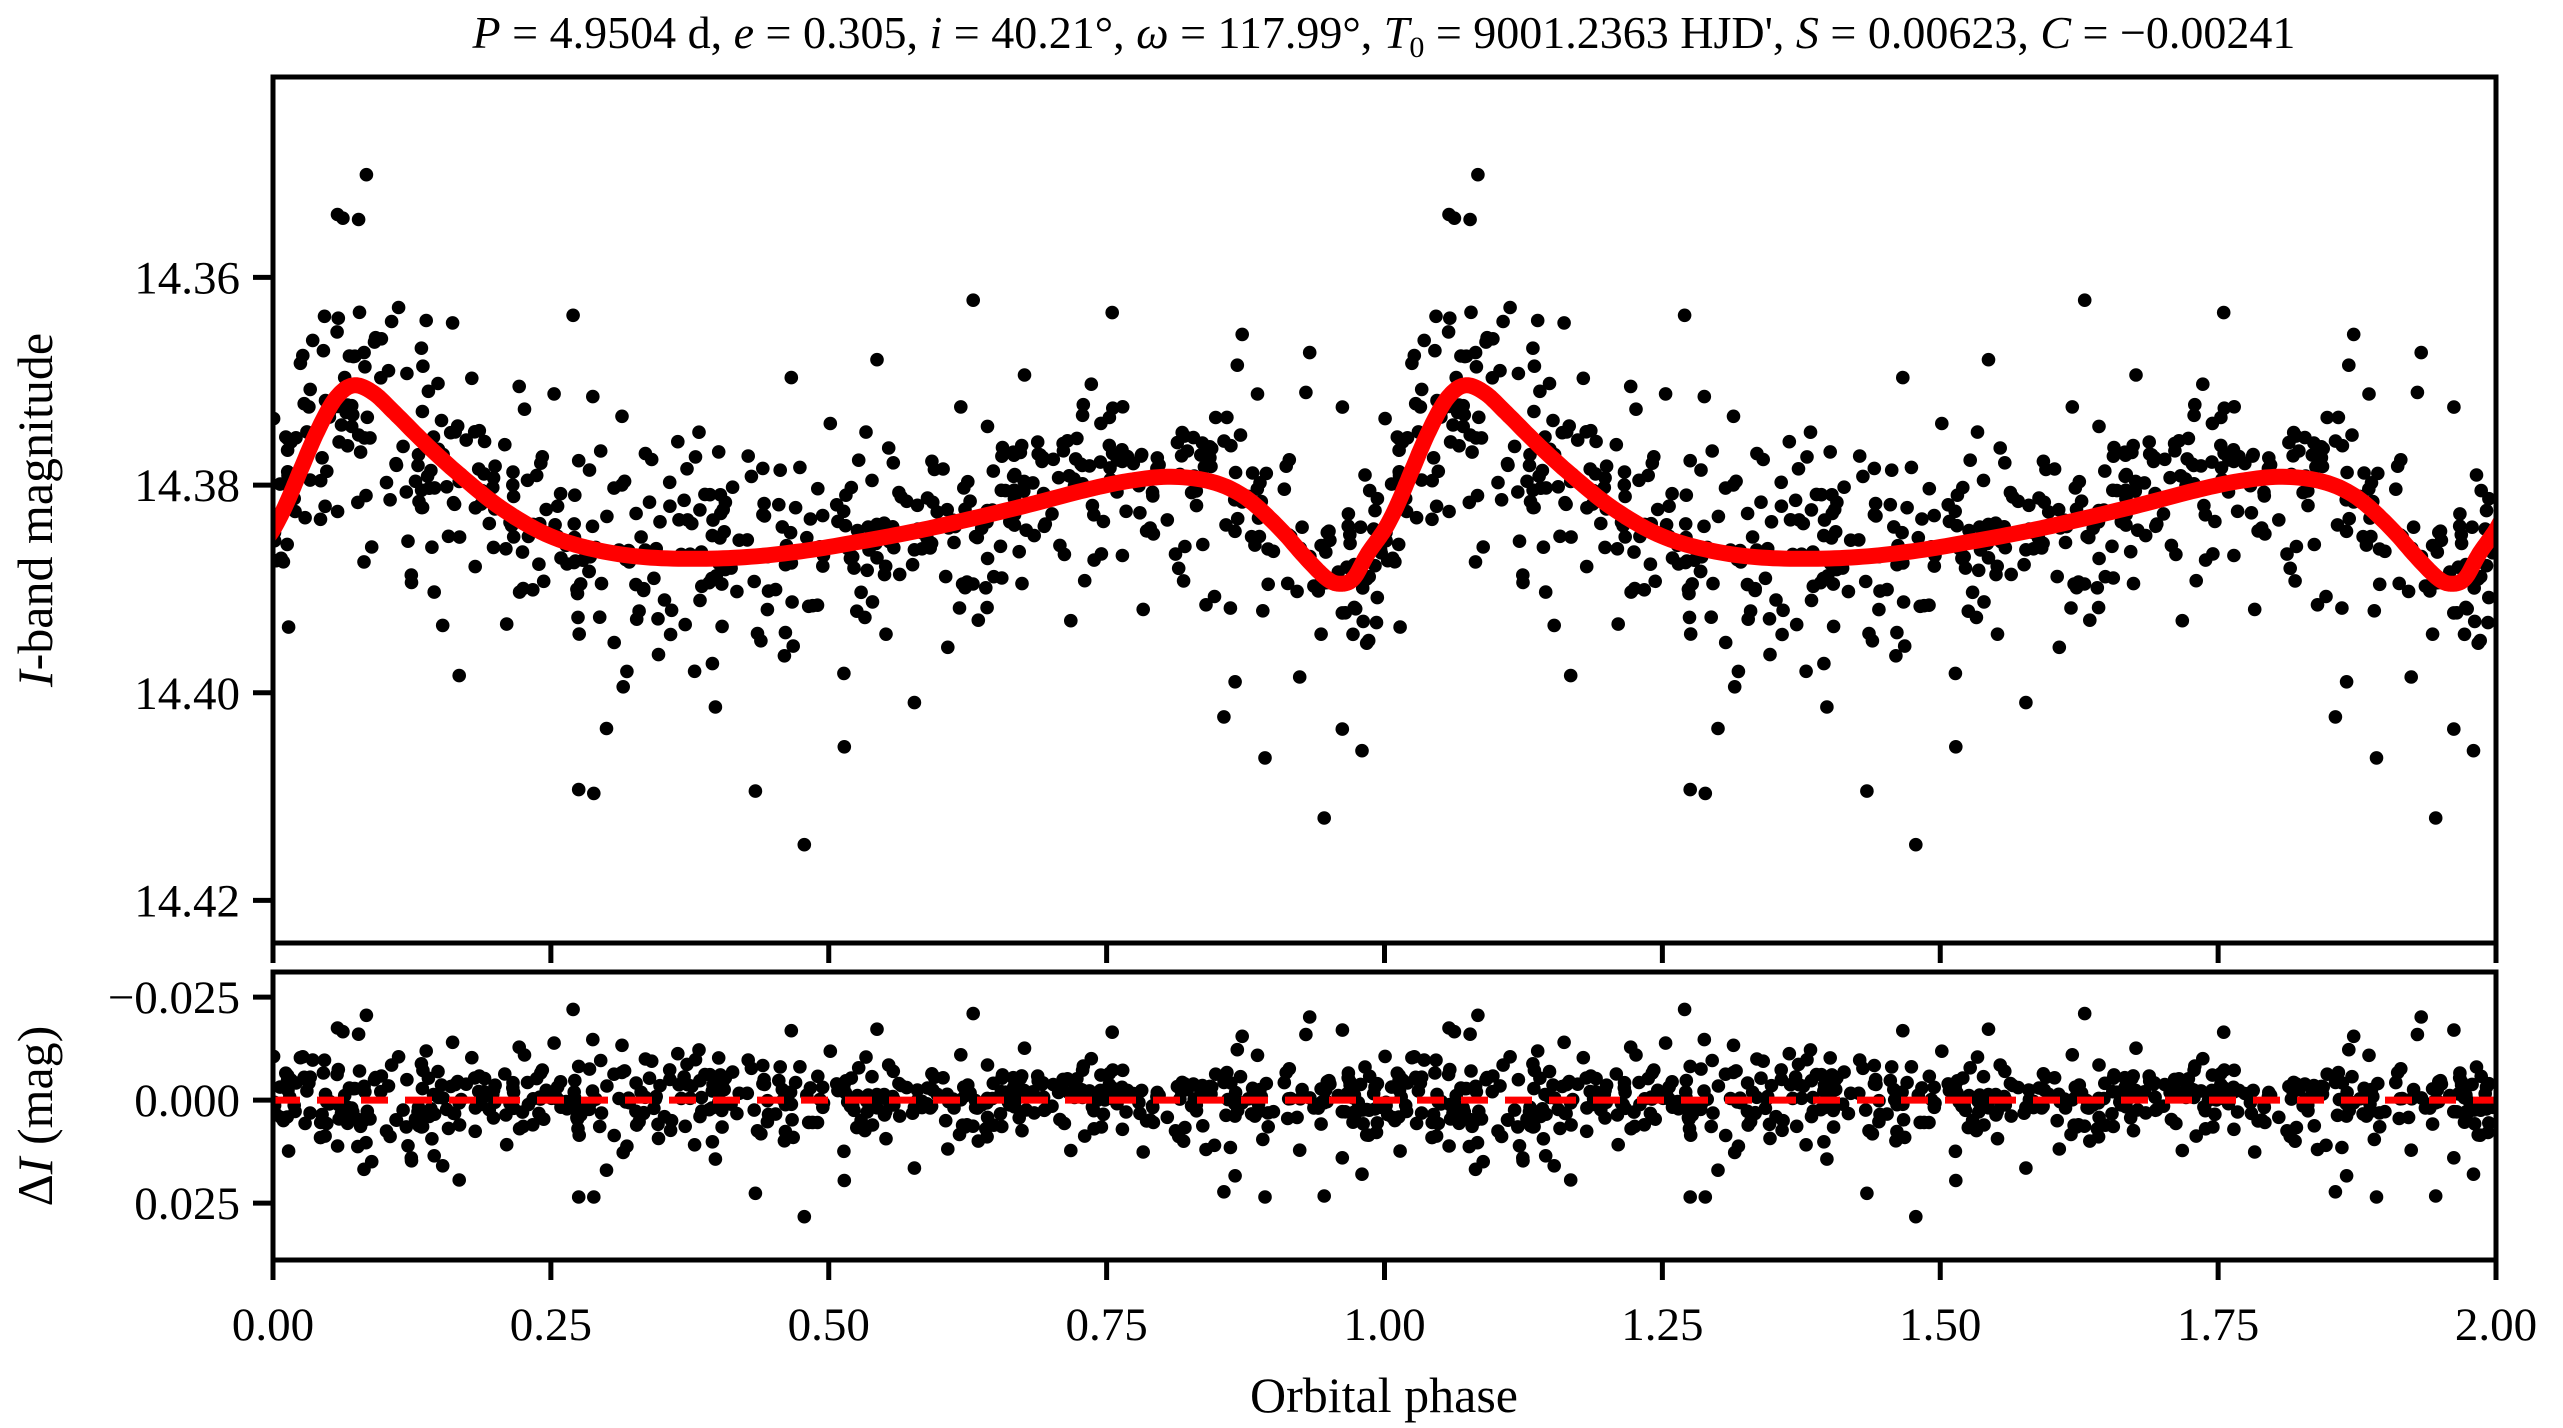  What do you see at coordinates (187, 1101) in the screenshot?
I see `y-tick-label: 0.000` at bounding box center [187, 1101].